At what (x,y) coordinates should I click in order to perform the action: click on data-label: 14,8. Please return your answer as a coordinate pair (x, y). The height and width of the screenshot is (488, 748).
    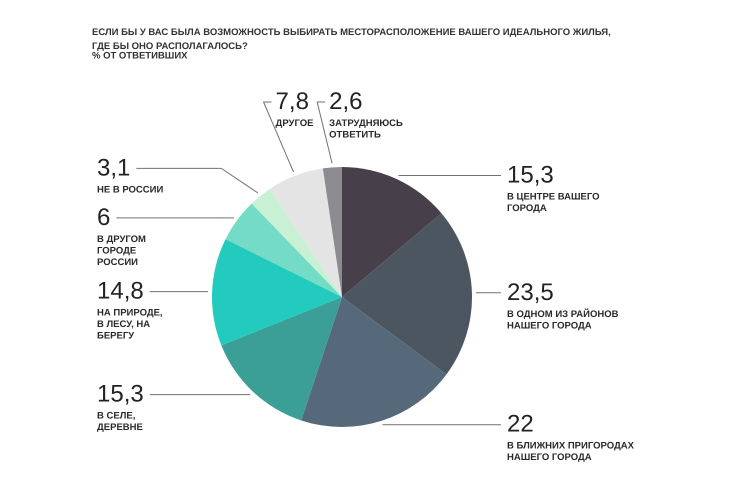
    Looking at the image, I should click on (120, 291).